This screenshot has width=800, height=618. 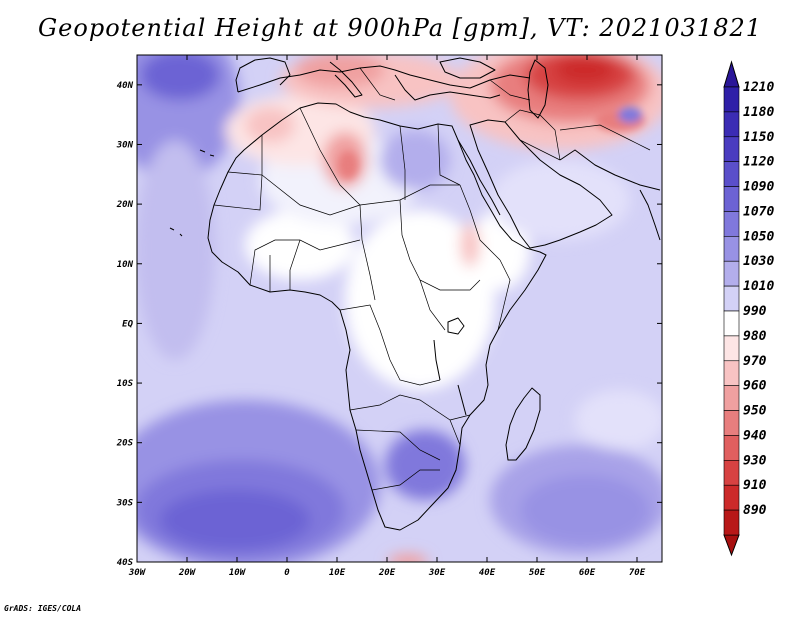 What do you see at coordinates (618, 420) in the screenshot?
I see `field-east-madagascar` at bounding box center [618, 420].